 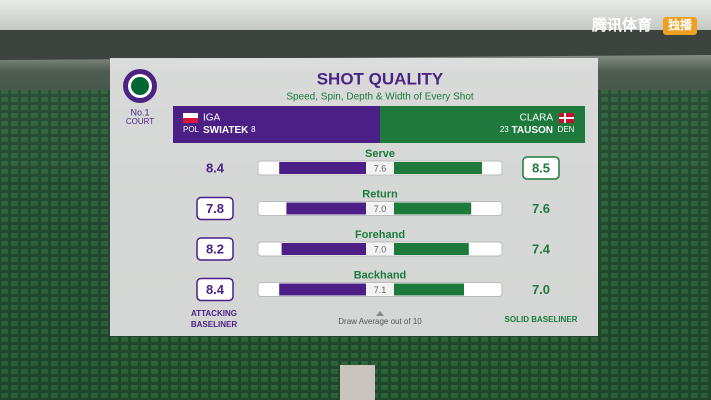 I want to click on court-line1: No.1, so click(x=139, y=112).